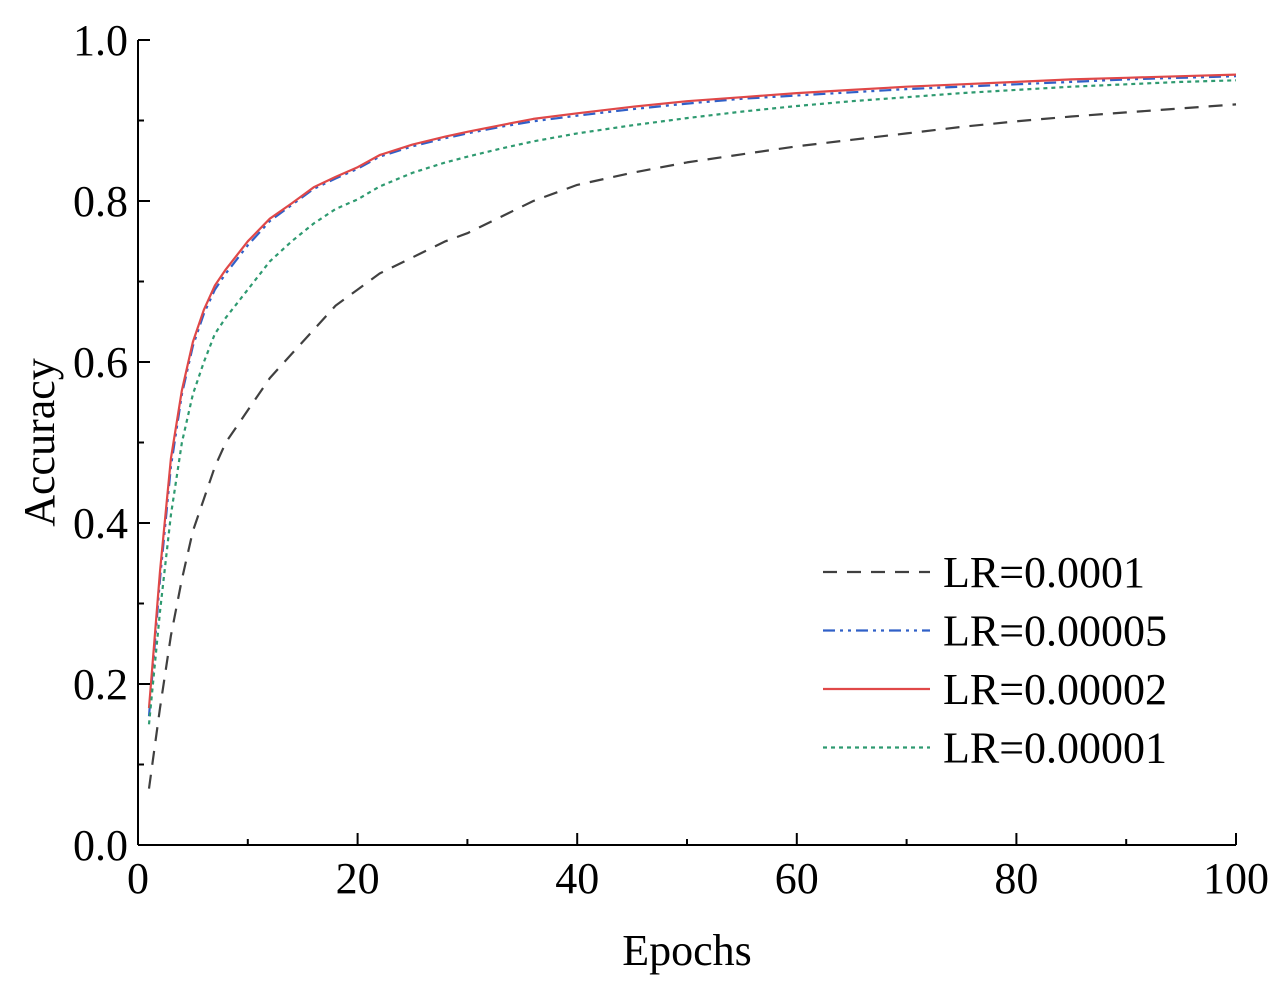 The width and height of the screenshot is (1280, 991). Describe the element at coordinates (138, 878) in the screenshot. I see `x-tick-label: 0` at that location.